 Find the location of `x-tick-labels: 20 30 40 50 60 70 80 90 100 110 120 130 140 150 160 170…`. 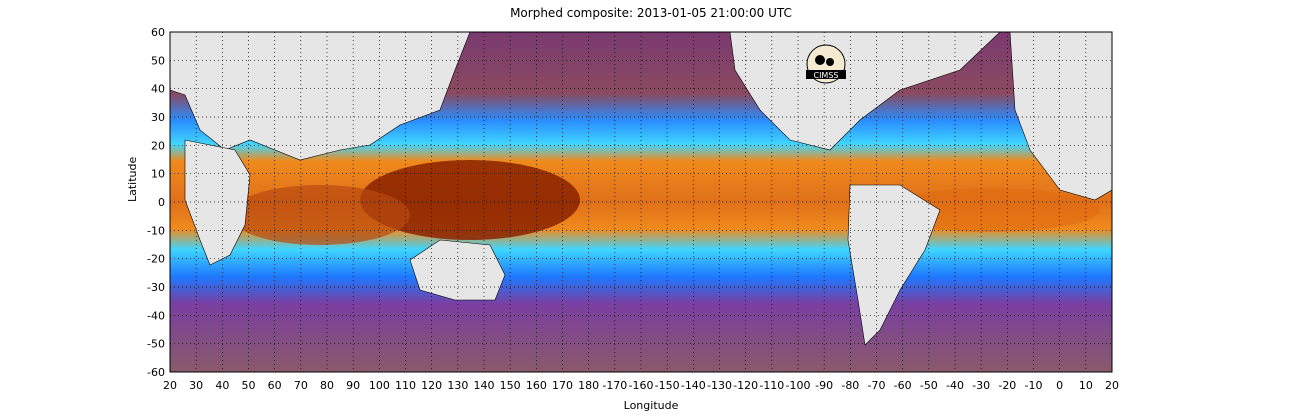

x-tick-labels: 20 30 40 50 60 70 80 90 100 110 120 130 140 150 160 170… is located at coordinates (641, 385).